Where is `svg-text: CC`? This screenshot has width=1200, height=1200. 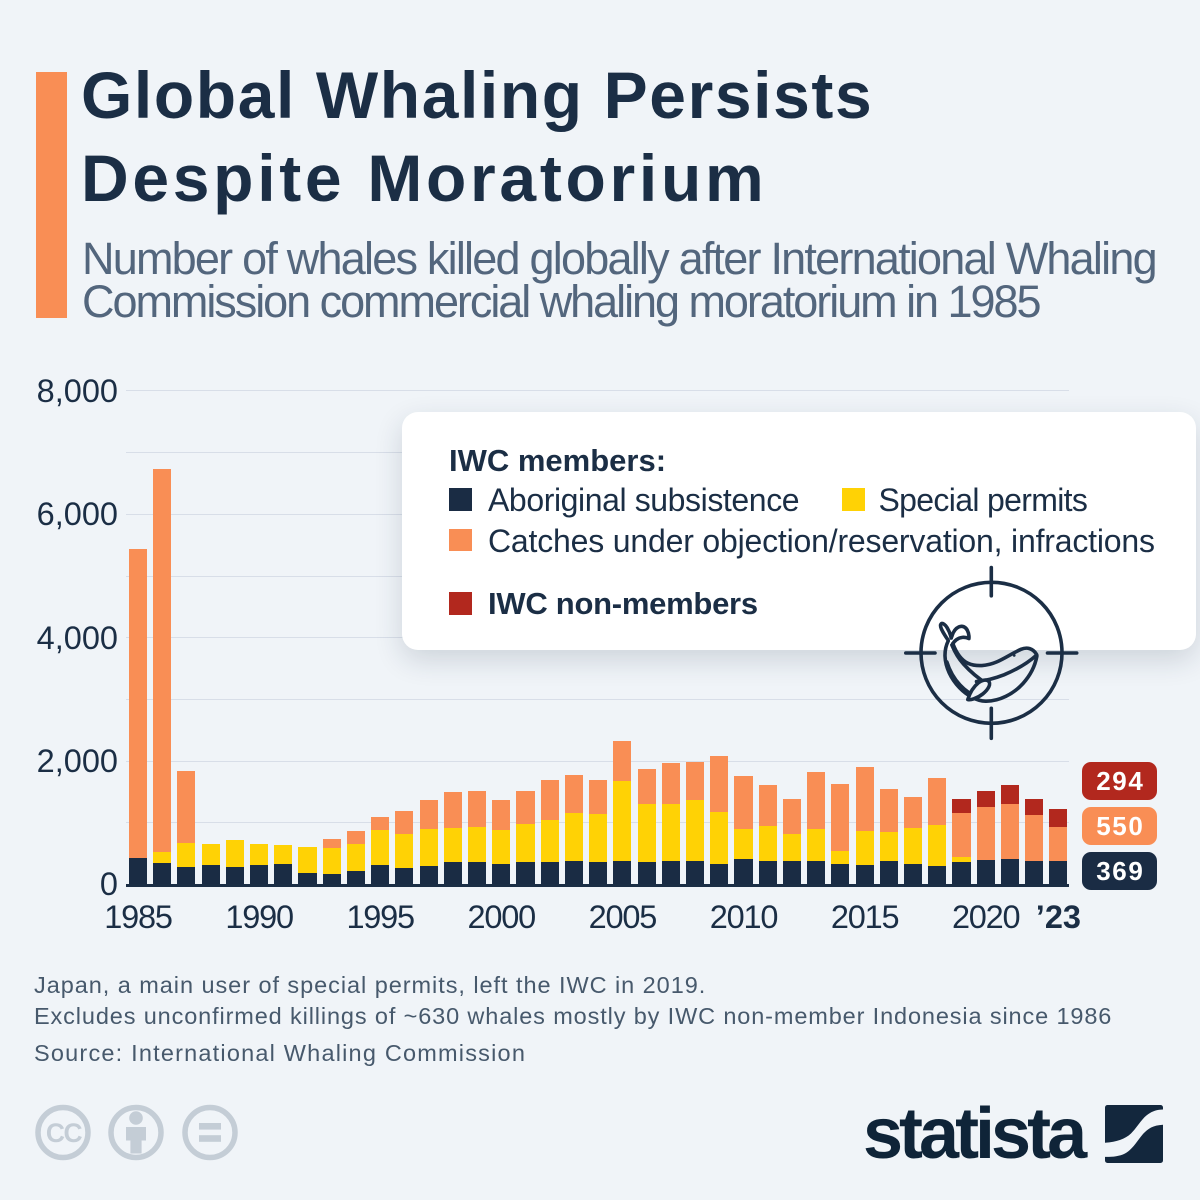 svg-text: CC is located at coordinates (64, 1133).